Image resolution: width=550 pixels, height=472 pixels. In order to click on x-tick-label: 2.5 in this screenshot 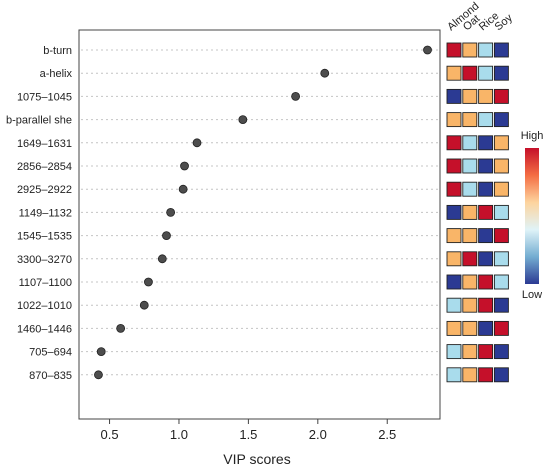, I will do `click(387, 434)`.